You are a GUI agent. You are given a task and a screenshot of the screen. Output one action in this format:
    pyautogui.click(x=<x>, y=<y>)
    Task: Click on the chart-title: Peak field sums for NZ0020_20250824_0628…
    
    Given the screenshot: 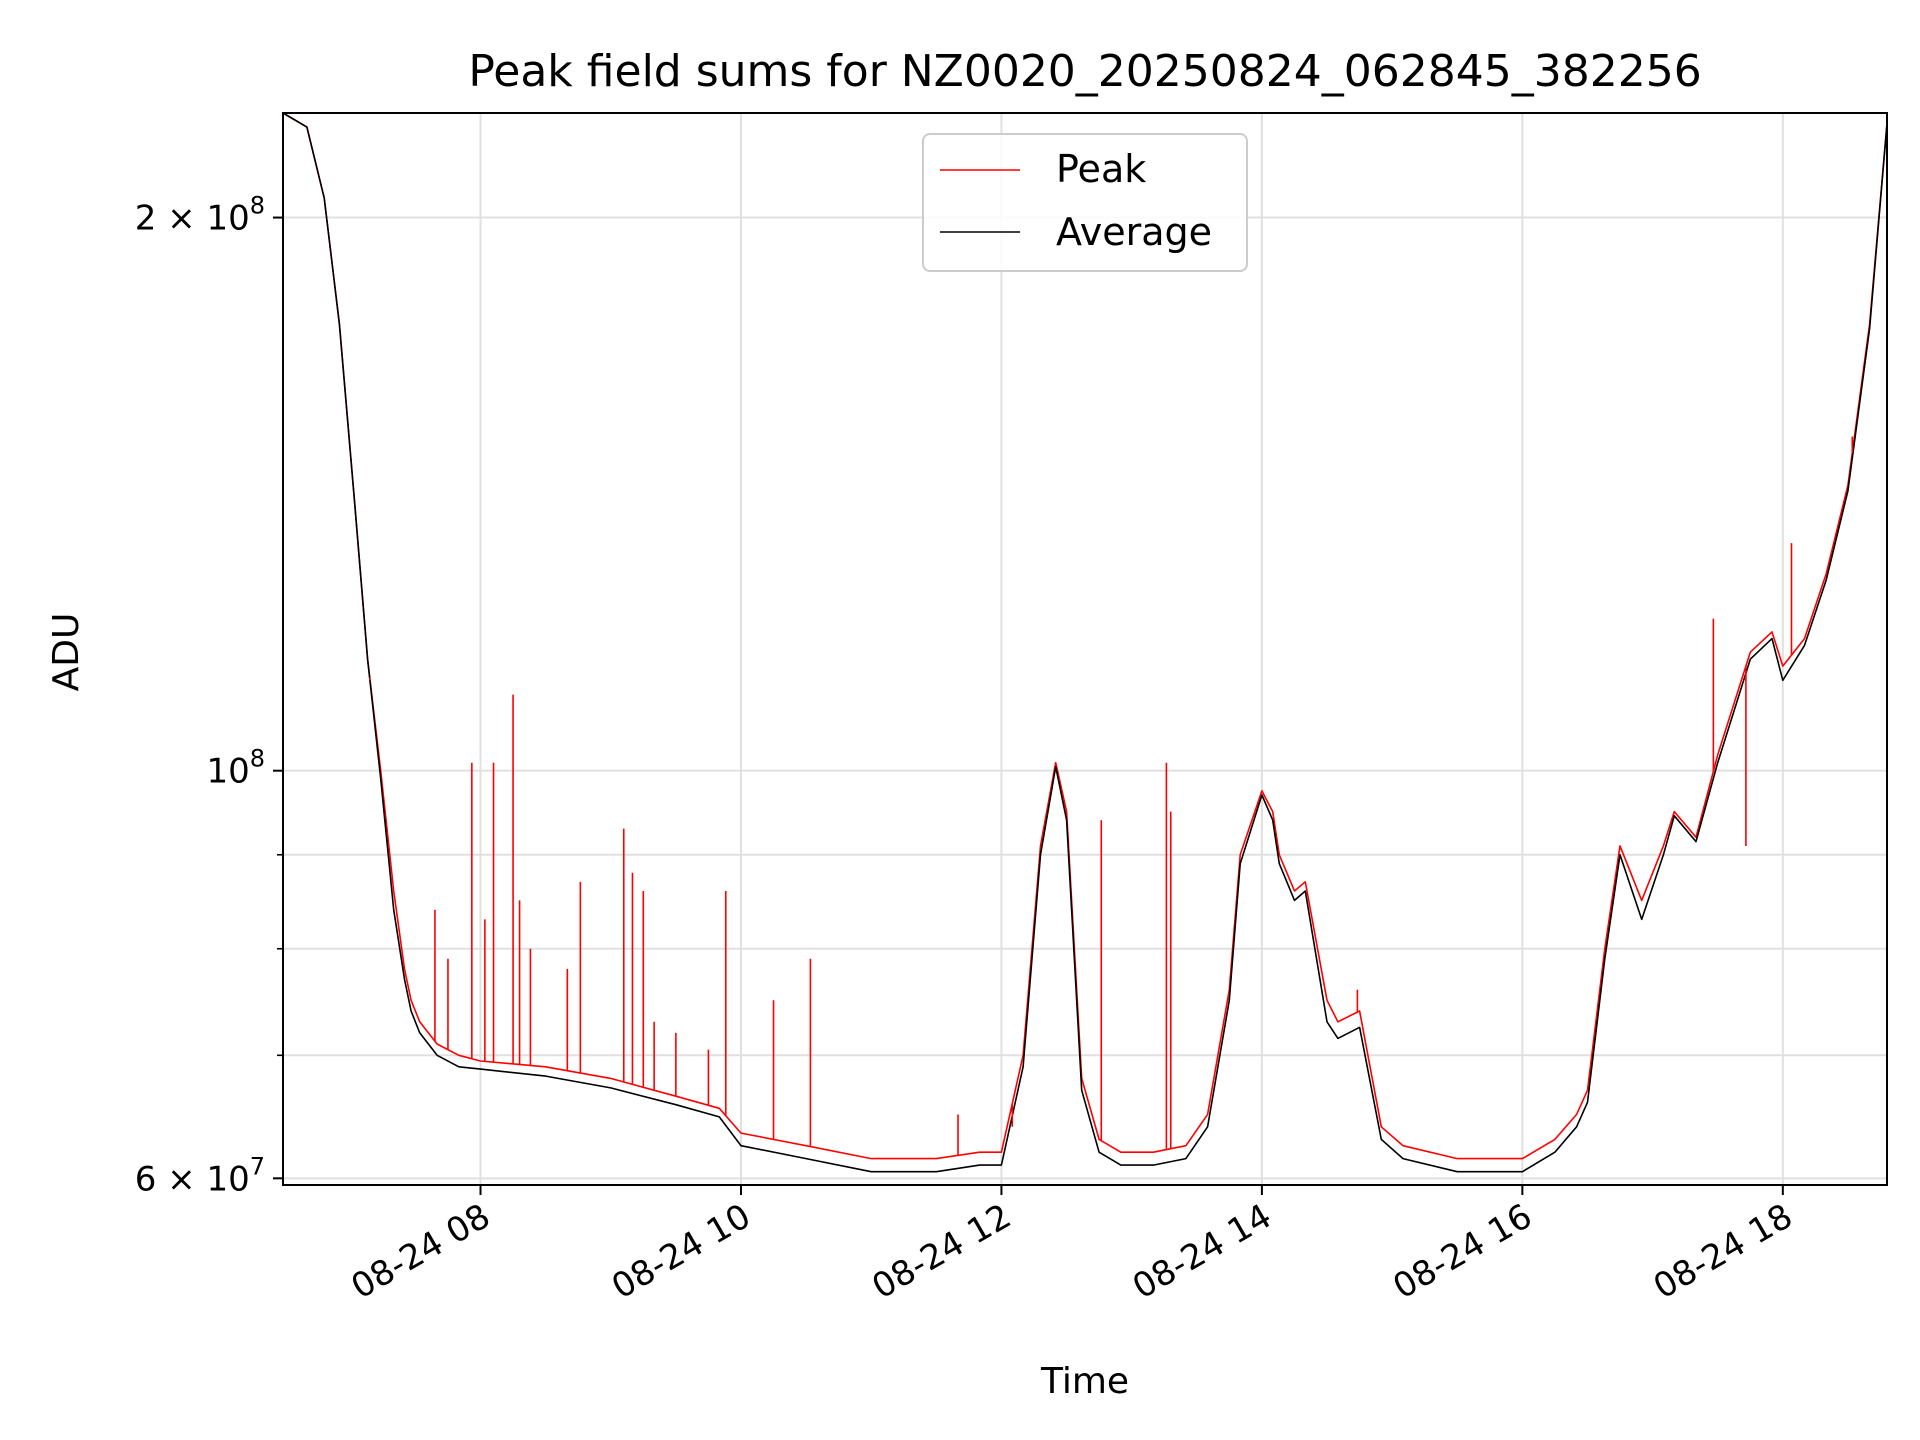 What is the action you would take?
    pyautogui.click(x=1084, y=71)
    